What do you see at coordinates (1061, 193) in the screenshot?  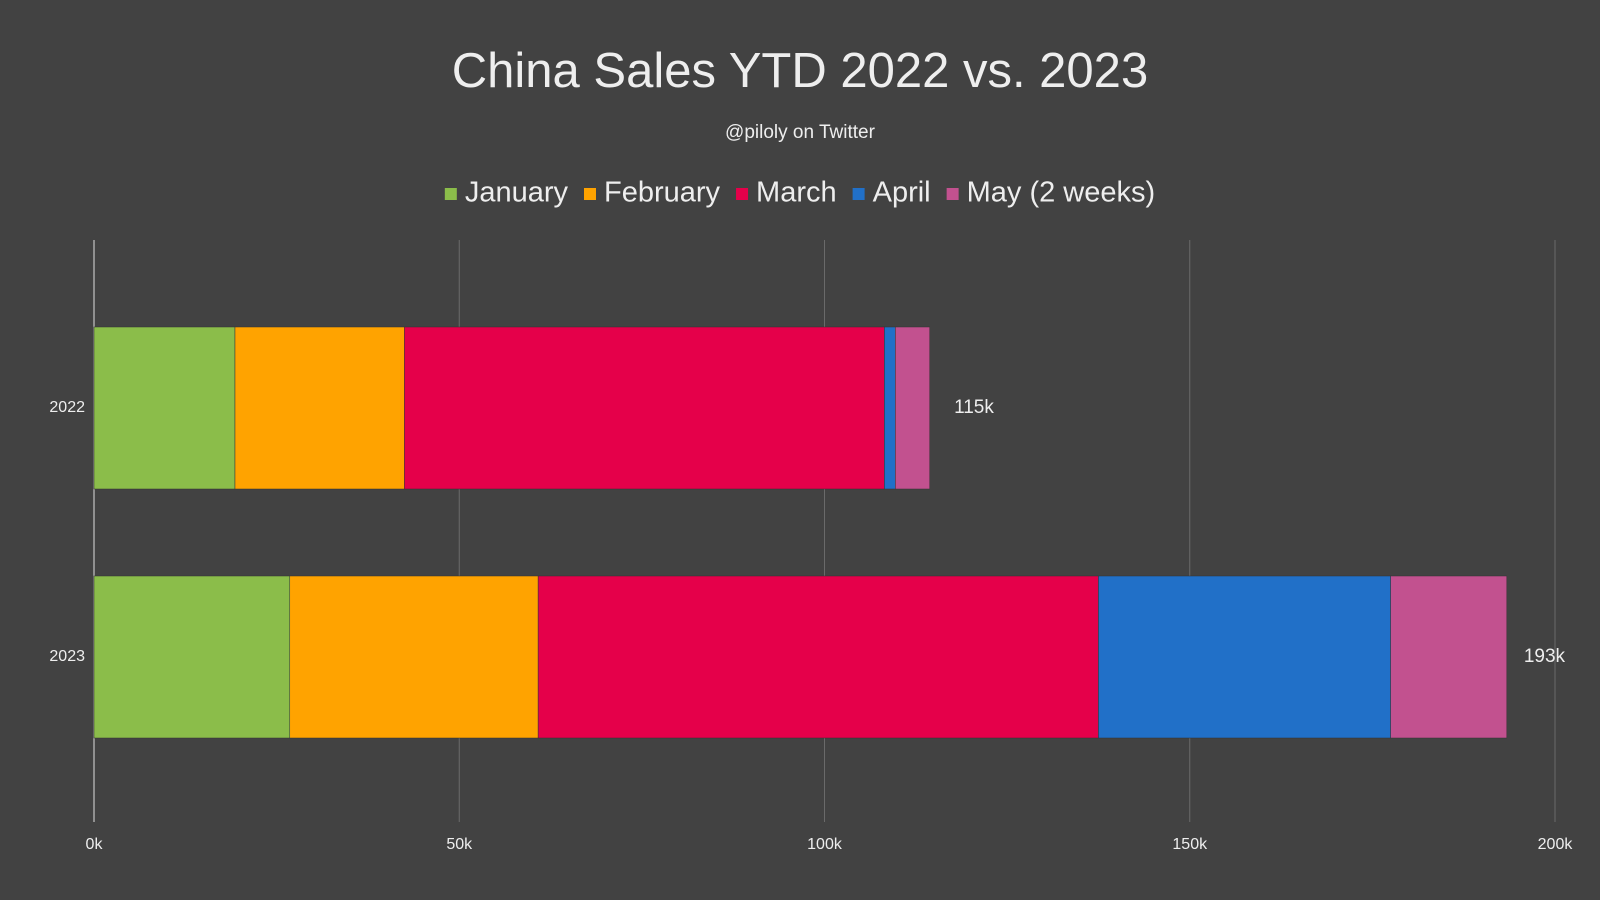 I see `legend-label: May (2 weeks)` at bounding box center [1061, 193].